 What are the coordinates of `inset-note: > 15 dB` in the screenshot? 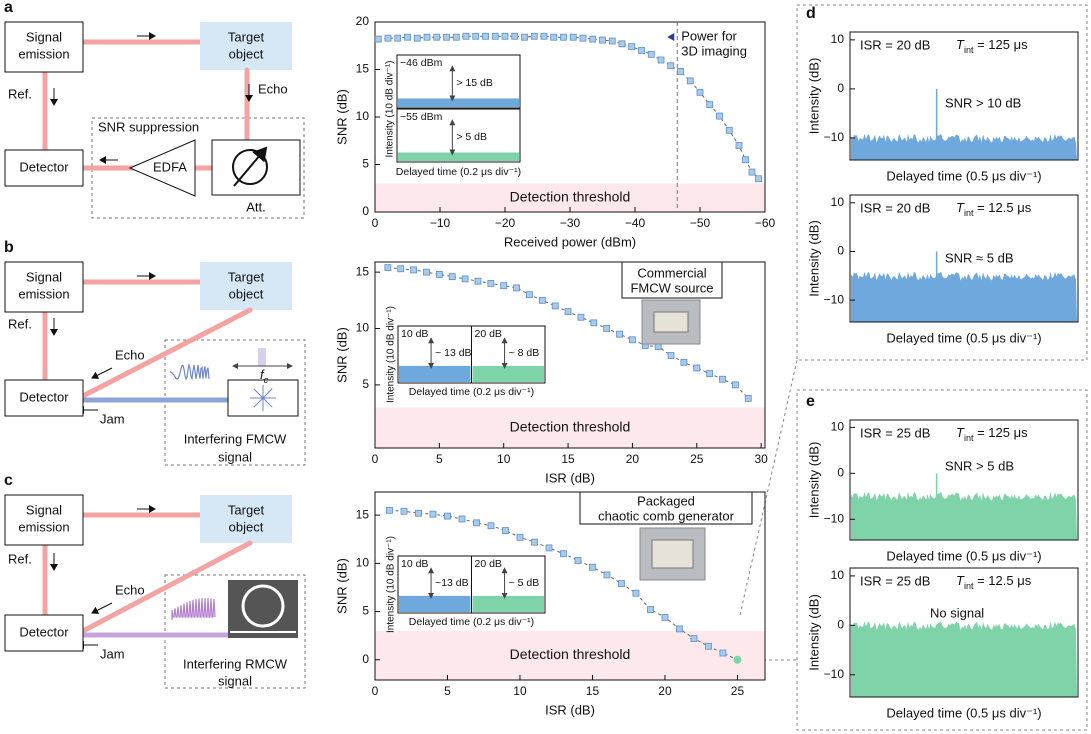 It's located at (474, 83).